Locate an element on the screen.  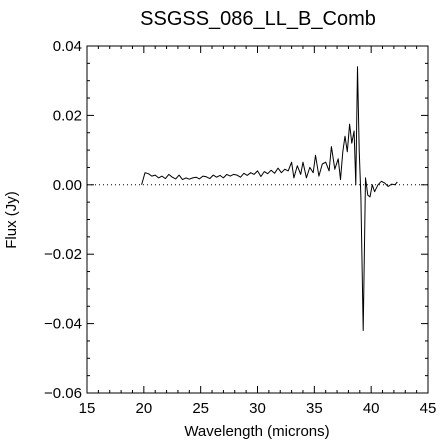
x-tick-label: 30 is located at coordinates (257, 408).